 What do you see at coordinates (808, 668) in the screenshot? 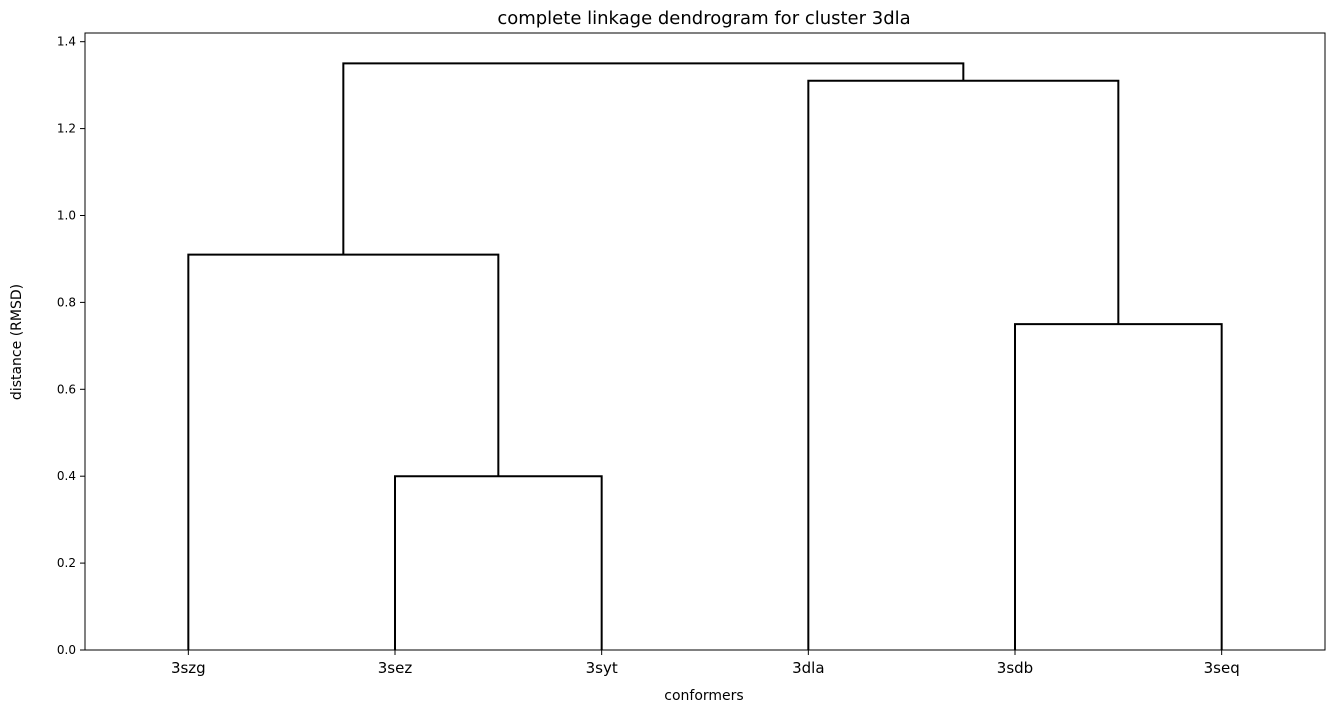
I see `leaf-label-3dla: 3dla` at bounding box center [808, 668].